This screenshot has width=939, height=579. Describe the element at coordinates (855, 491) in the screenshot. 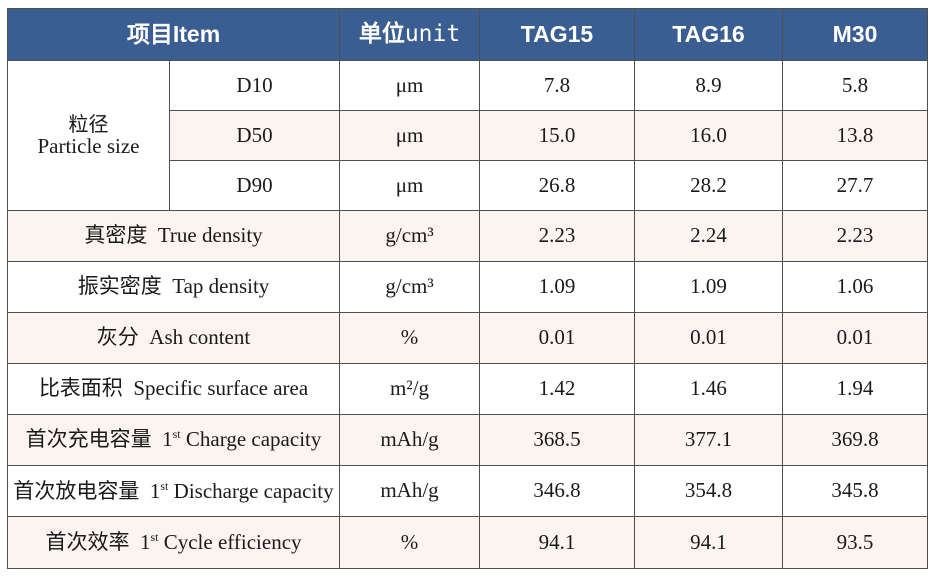

I see `value-cell: 345.8` at that location.